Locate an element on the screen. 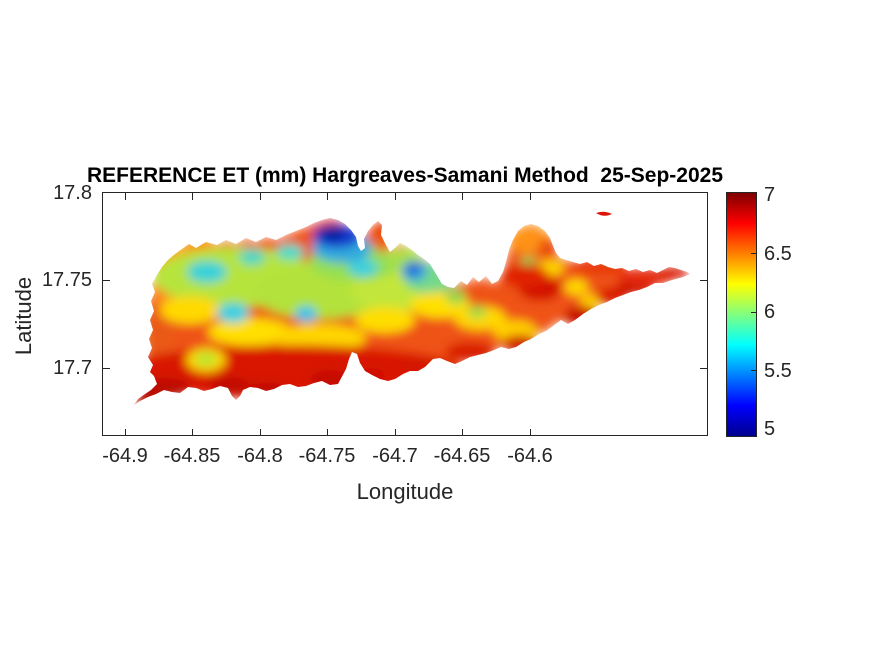 The height and width of the screenshot is (656, 875). x-tick-label: -64.75 is located at coordinates (327, 456).